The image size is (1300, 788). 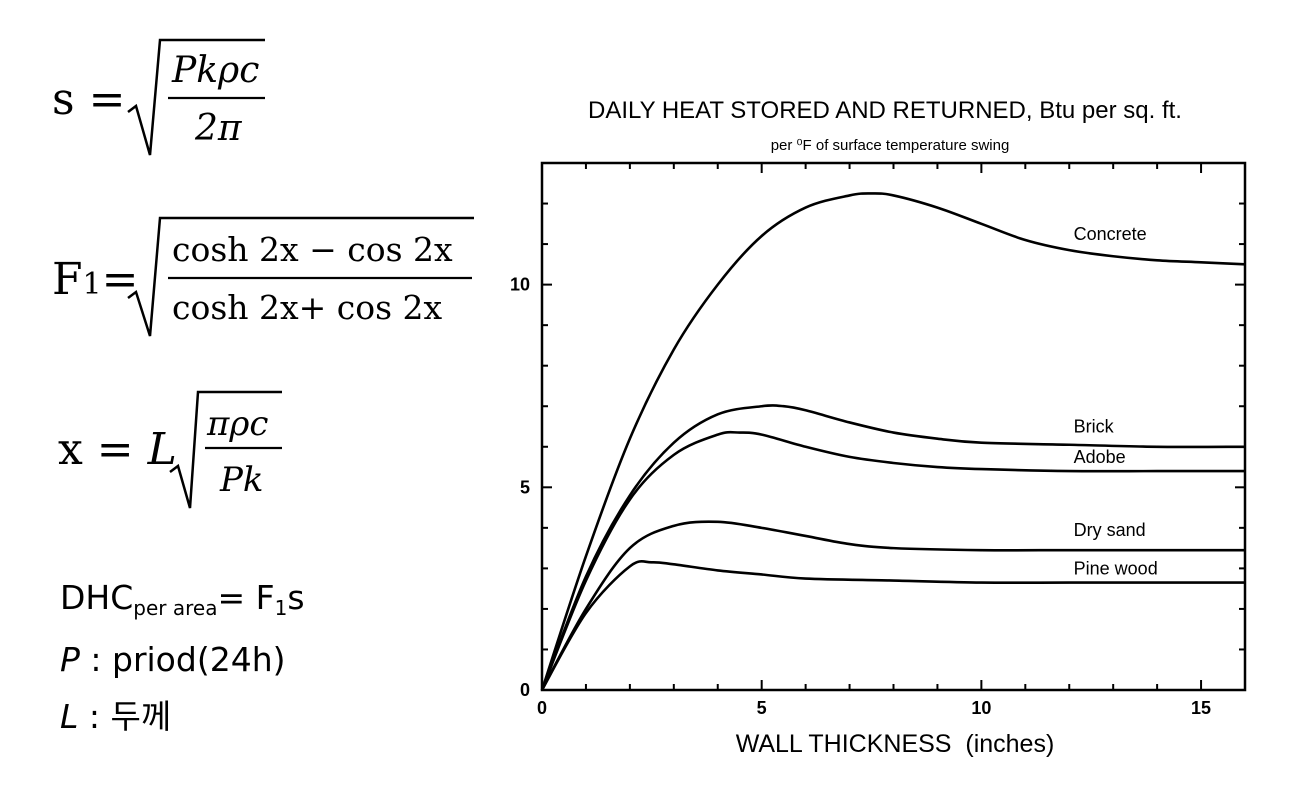 I want to click on formula-s-radical, so click(x=196, y=97).